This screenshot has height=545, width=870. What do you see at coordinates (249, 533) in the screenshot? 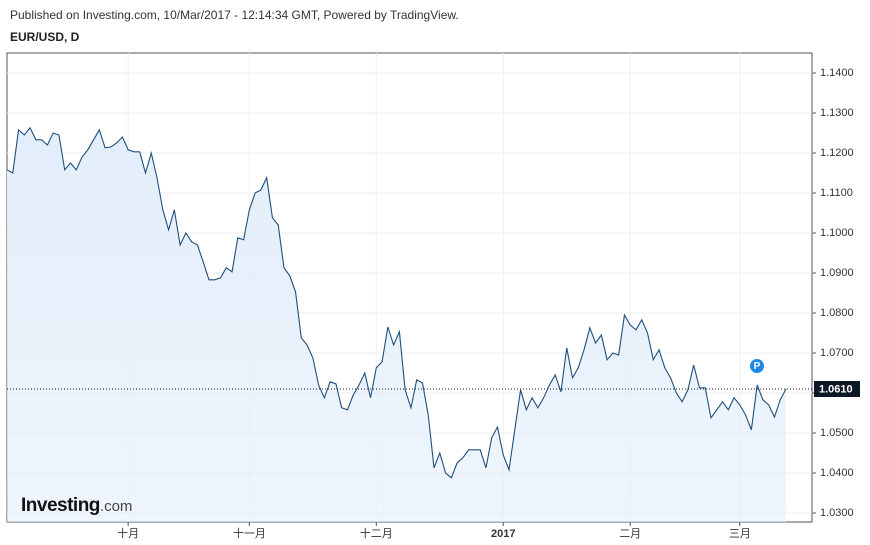
I see `x-tick-label: 十一月` at bounding box center [249, 533].